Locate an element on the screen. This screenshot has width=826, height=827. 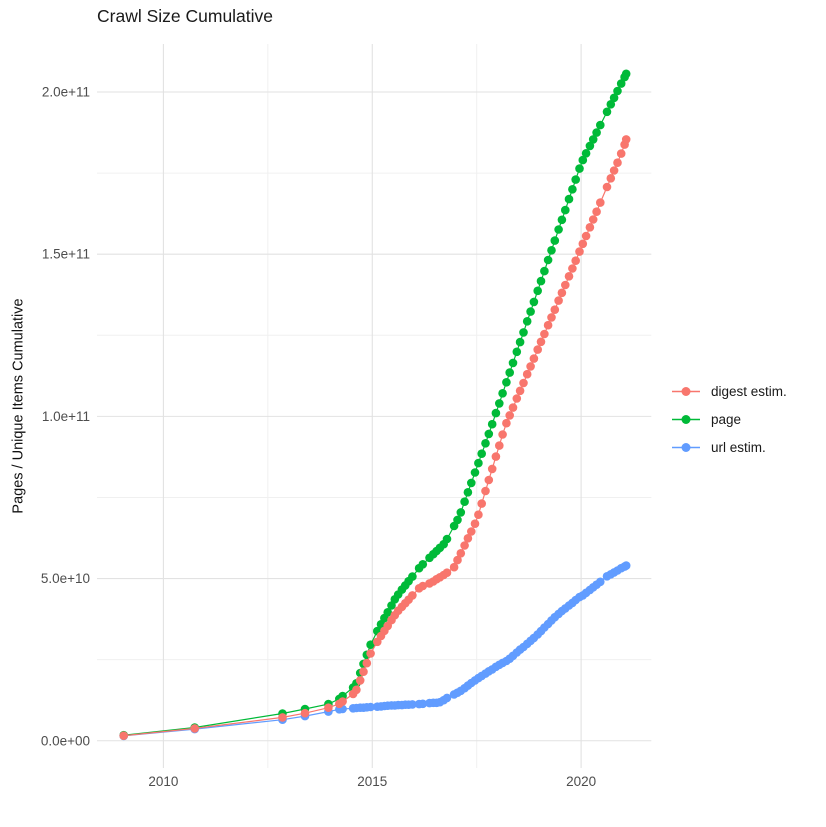
legend-item-url-estim: url estim. is located at coordinates (729, 447).